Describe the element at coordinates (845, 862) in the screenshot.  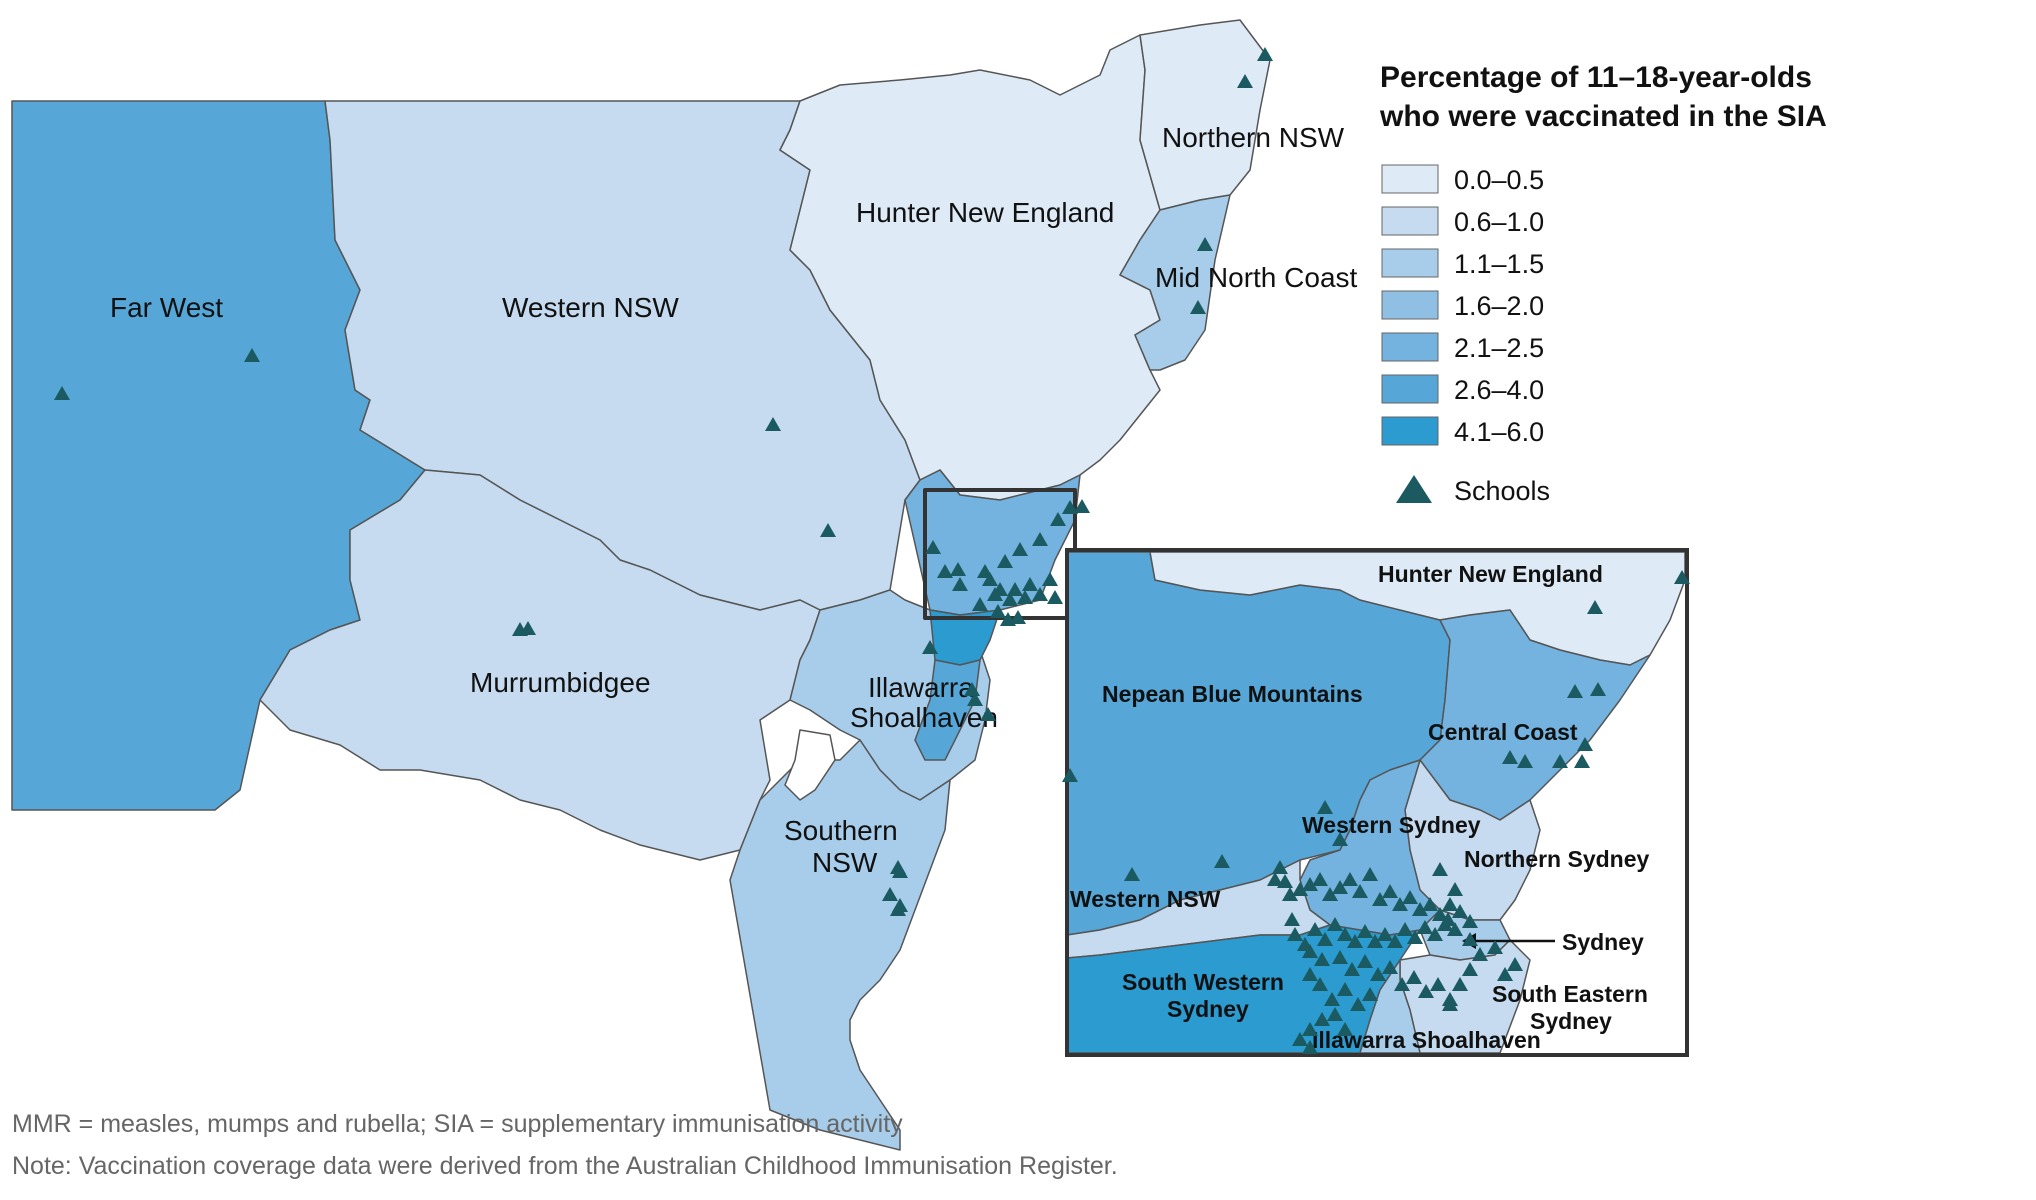
I see `label-southern-line2: NSW` at that location.